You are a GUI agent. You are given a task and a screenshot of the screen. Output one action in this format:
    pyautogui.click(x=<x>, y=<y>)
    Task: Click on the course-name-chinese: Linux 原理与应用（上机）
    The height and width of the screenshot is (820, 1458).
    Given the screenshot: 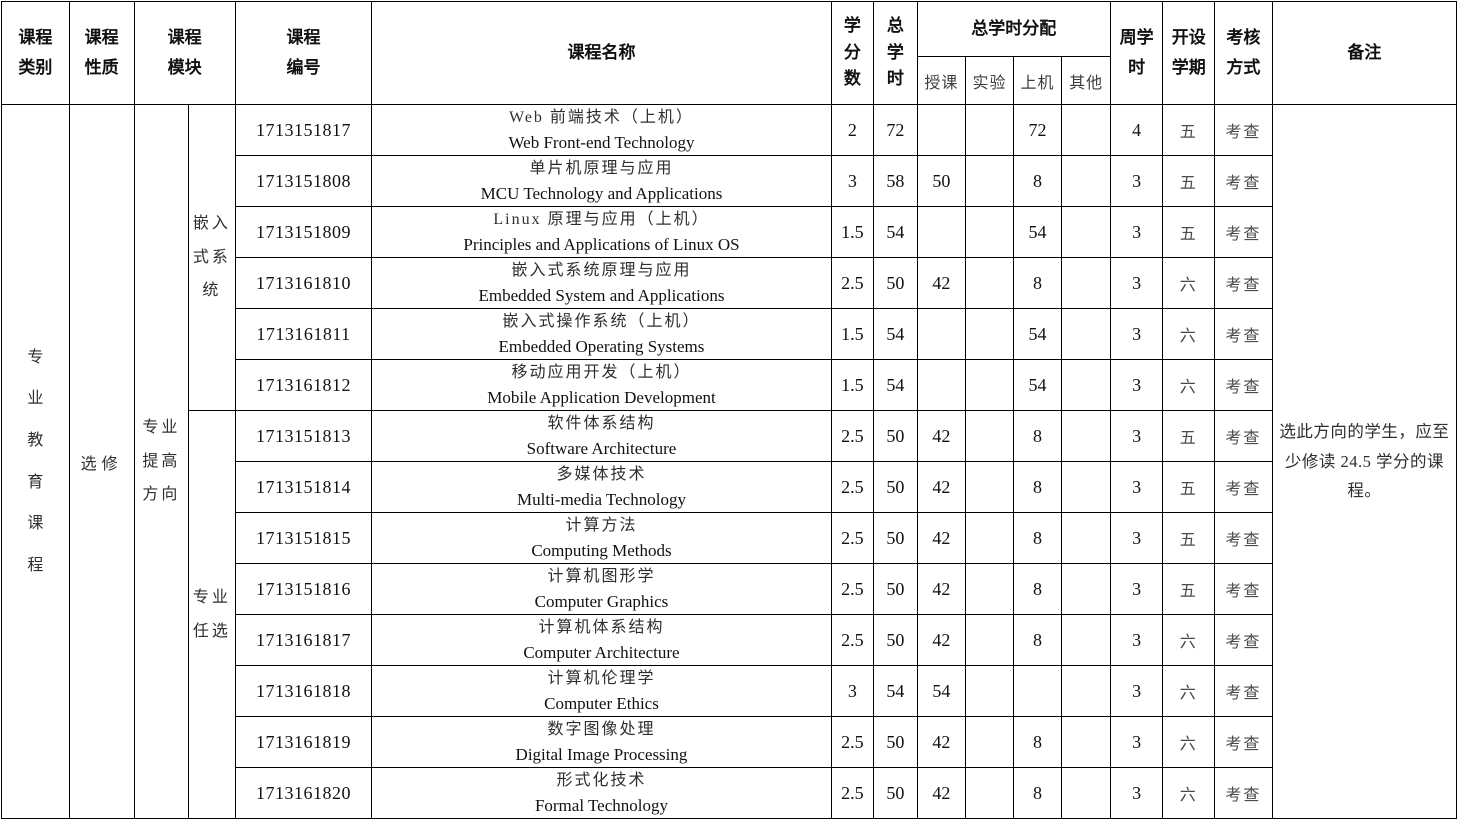 What is the action you would take?
    pyautogui.click(x=601, y=219)
    